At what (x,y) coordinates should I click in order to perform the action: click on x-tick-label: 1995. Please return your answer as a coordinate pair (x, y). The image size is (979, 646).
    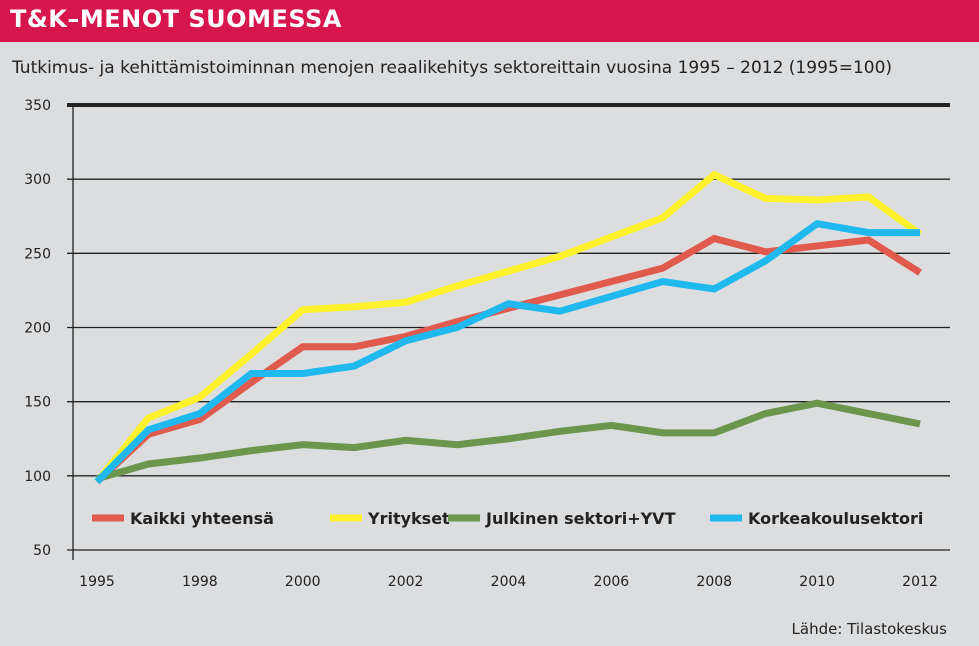
    Looking at the image, I should click on (97, 582).